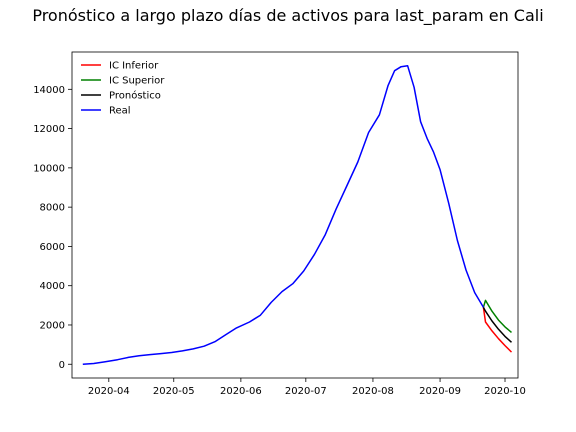 The image size is (576, 432). I want to click on legend-label-0: IC Inferior, so click(134, 66).